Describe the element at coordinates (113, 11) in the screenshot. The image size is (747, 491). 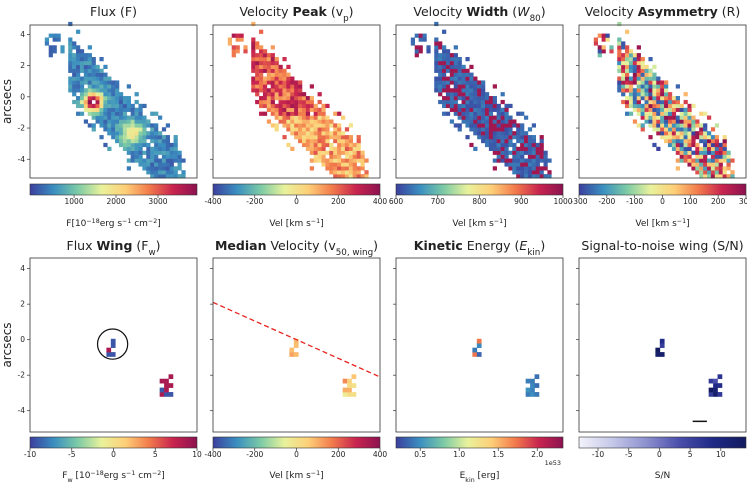
I see `text-part: Flux (F)` at that location.